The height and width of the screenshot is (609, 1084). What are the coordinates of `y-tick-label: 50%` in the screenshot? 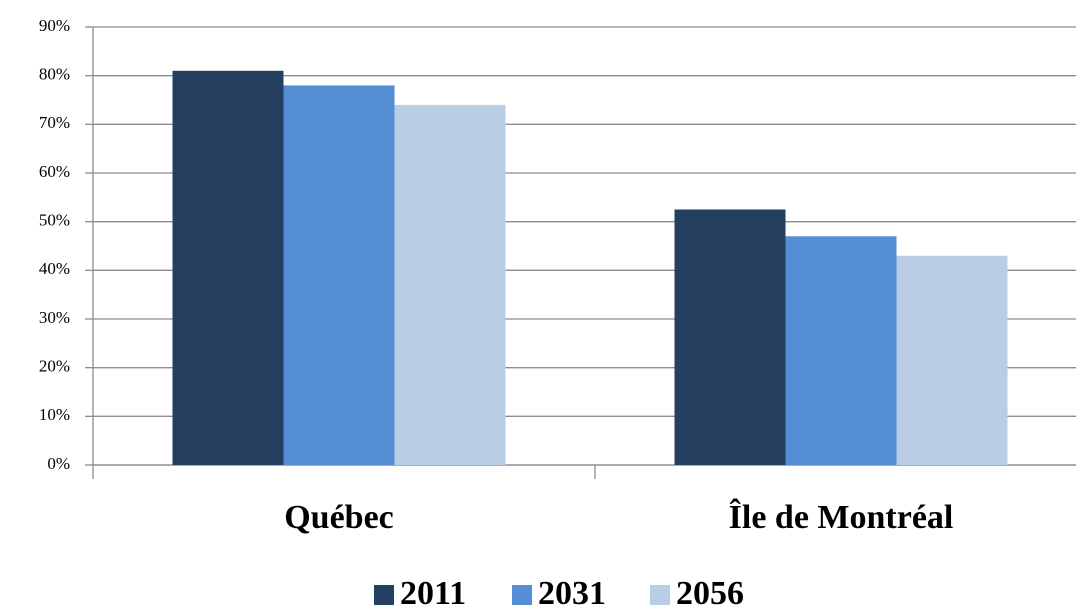 It's located at (54, 220).